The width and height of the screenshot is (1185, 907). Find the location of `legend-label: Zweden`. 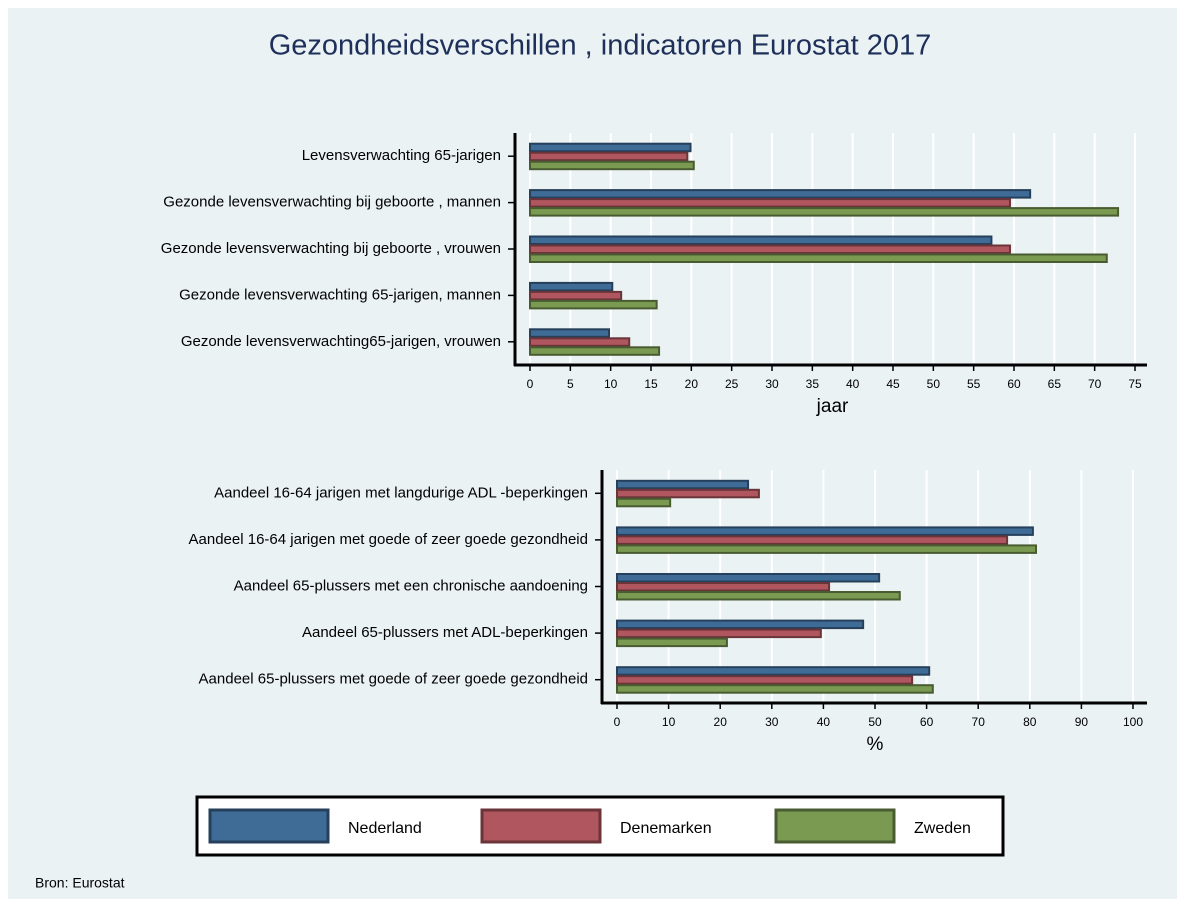

legend-label: Zweden is located at coordinates (942, 828).